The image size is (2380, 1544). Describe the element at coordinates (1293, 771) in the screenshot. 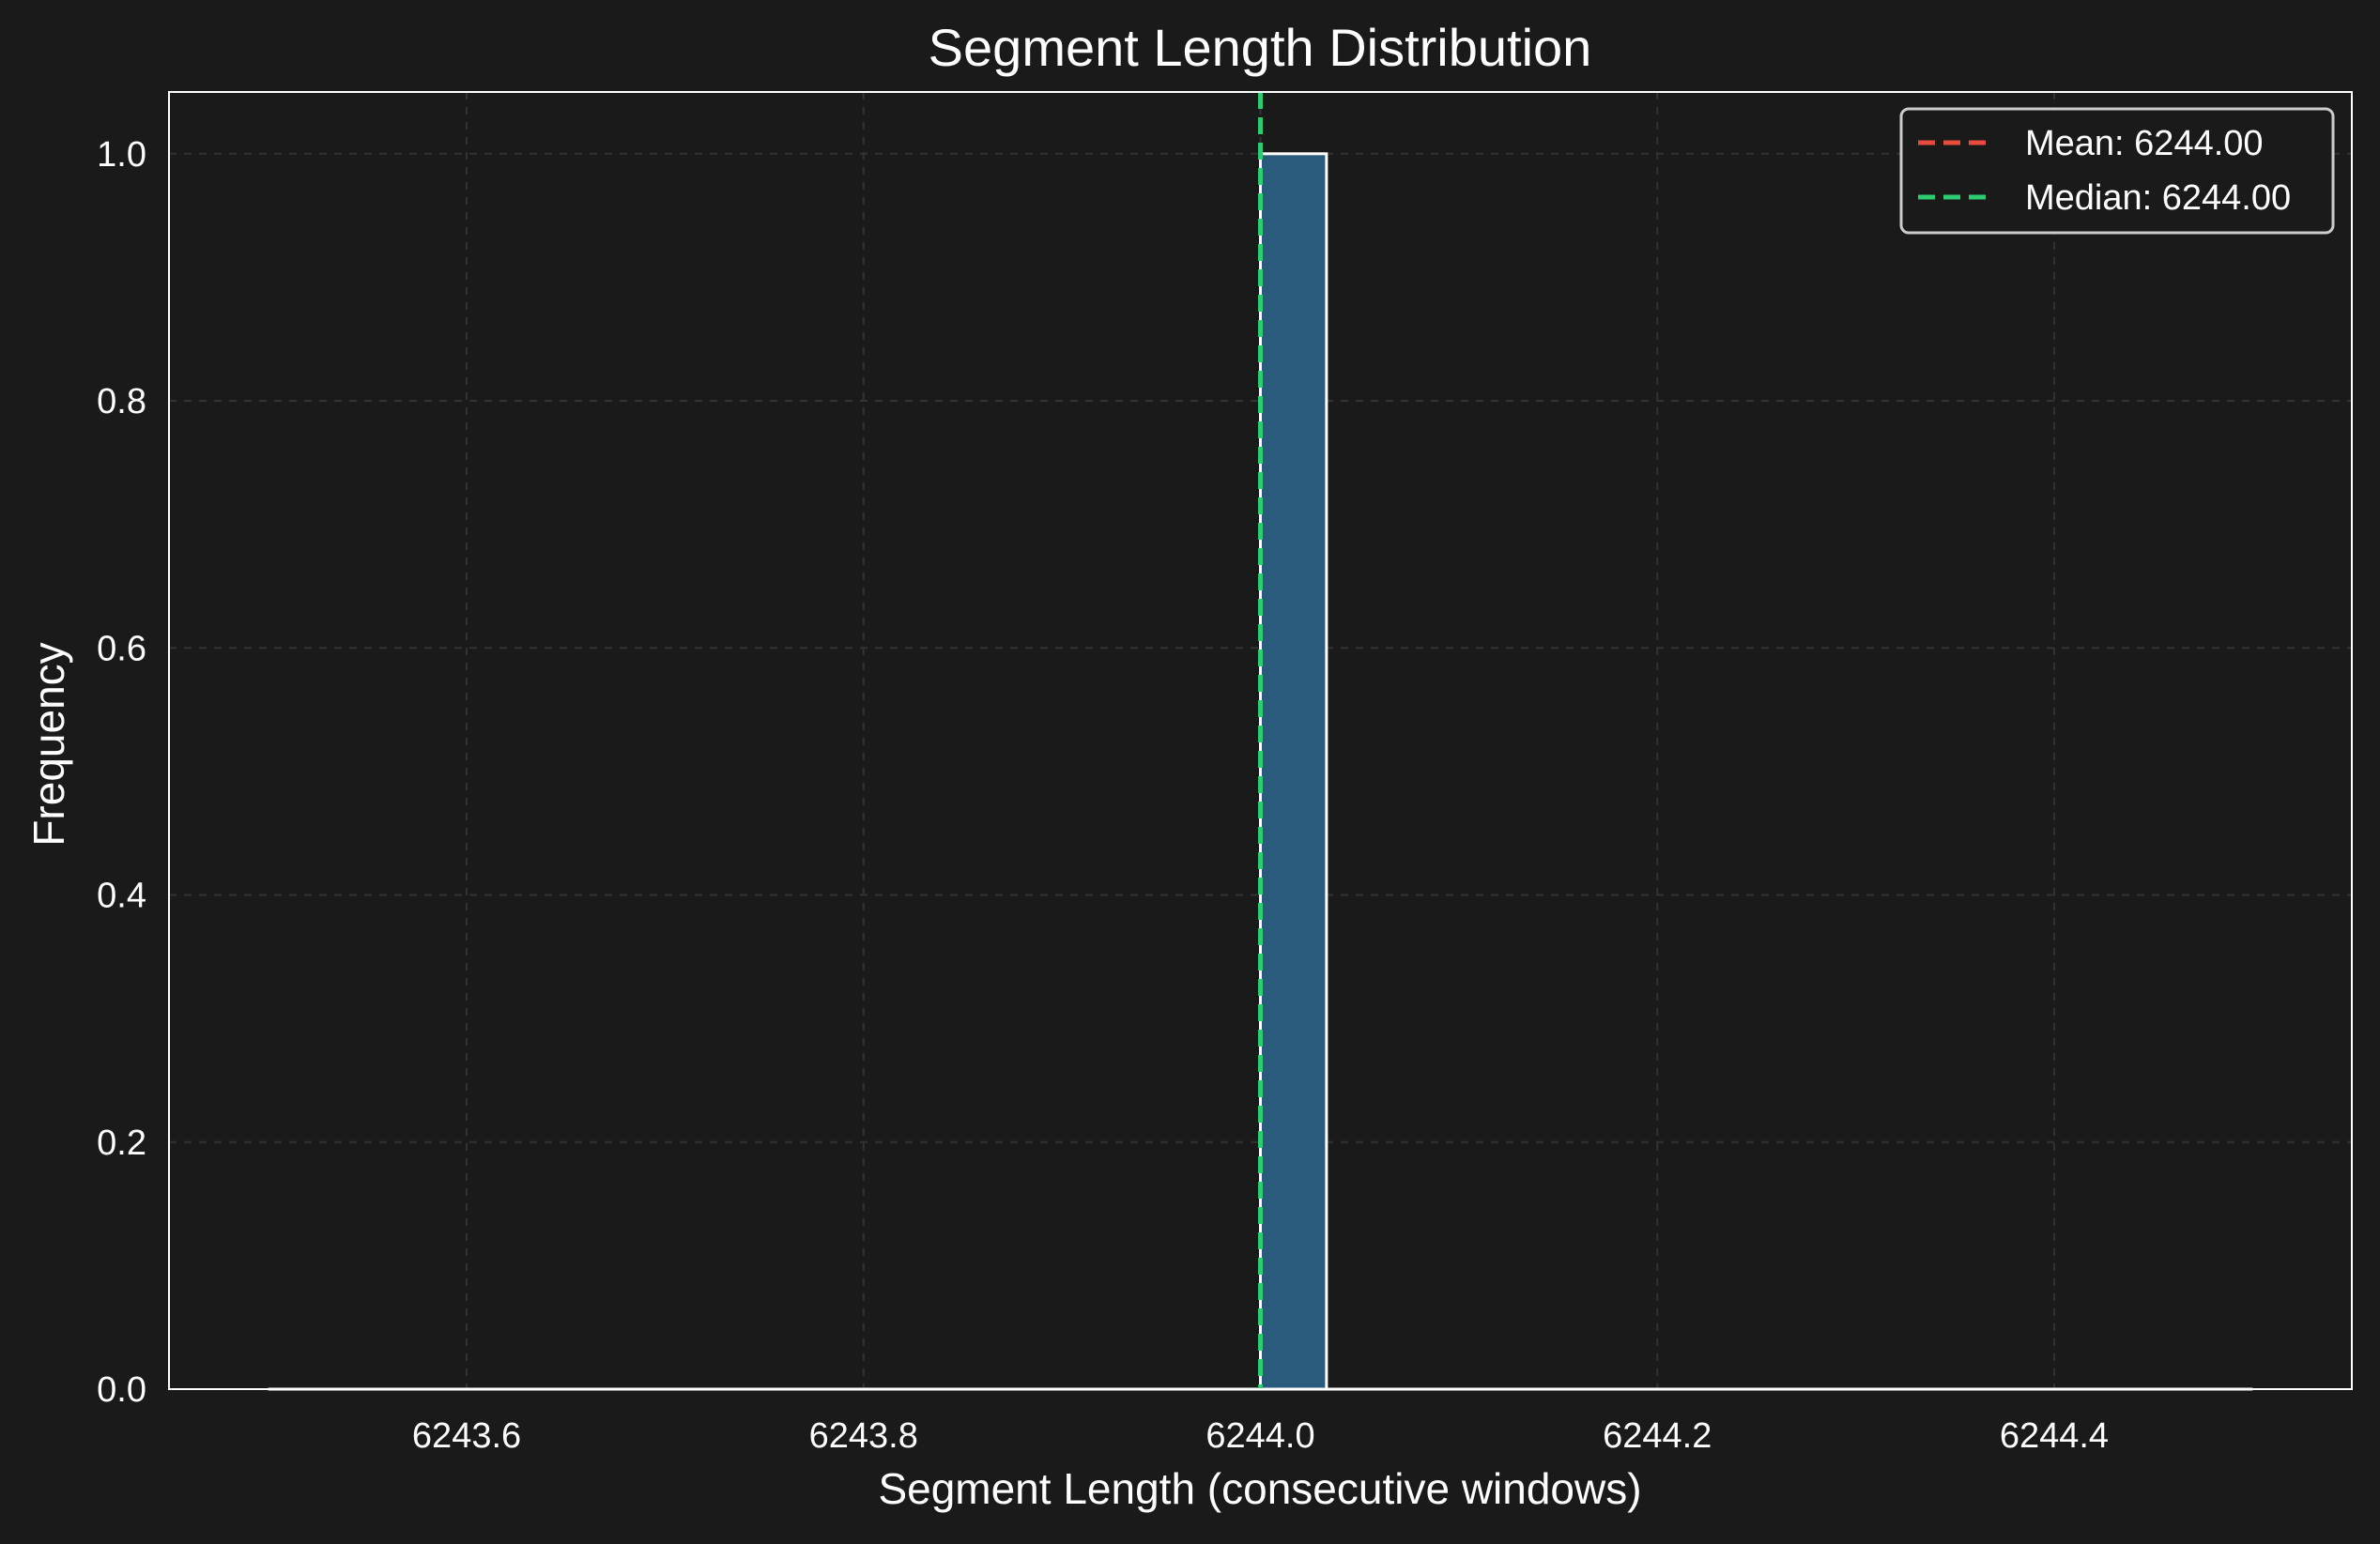

I see `histogram-bar` at that location.